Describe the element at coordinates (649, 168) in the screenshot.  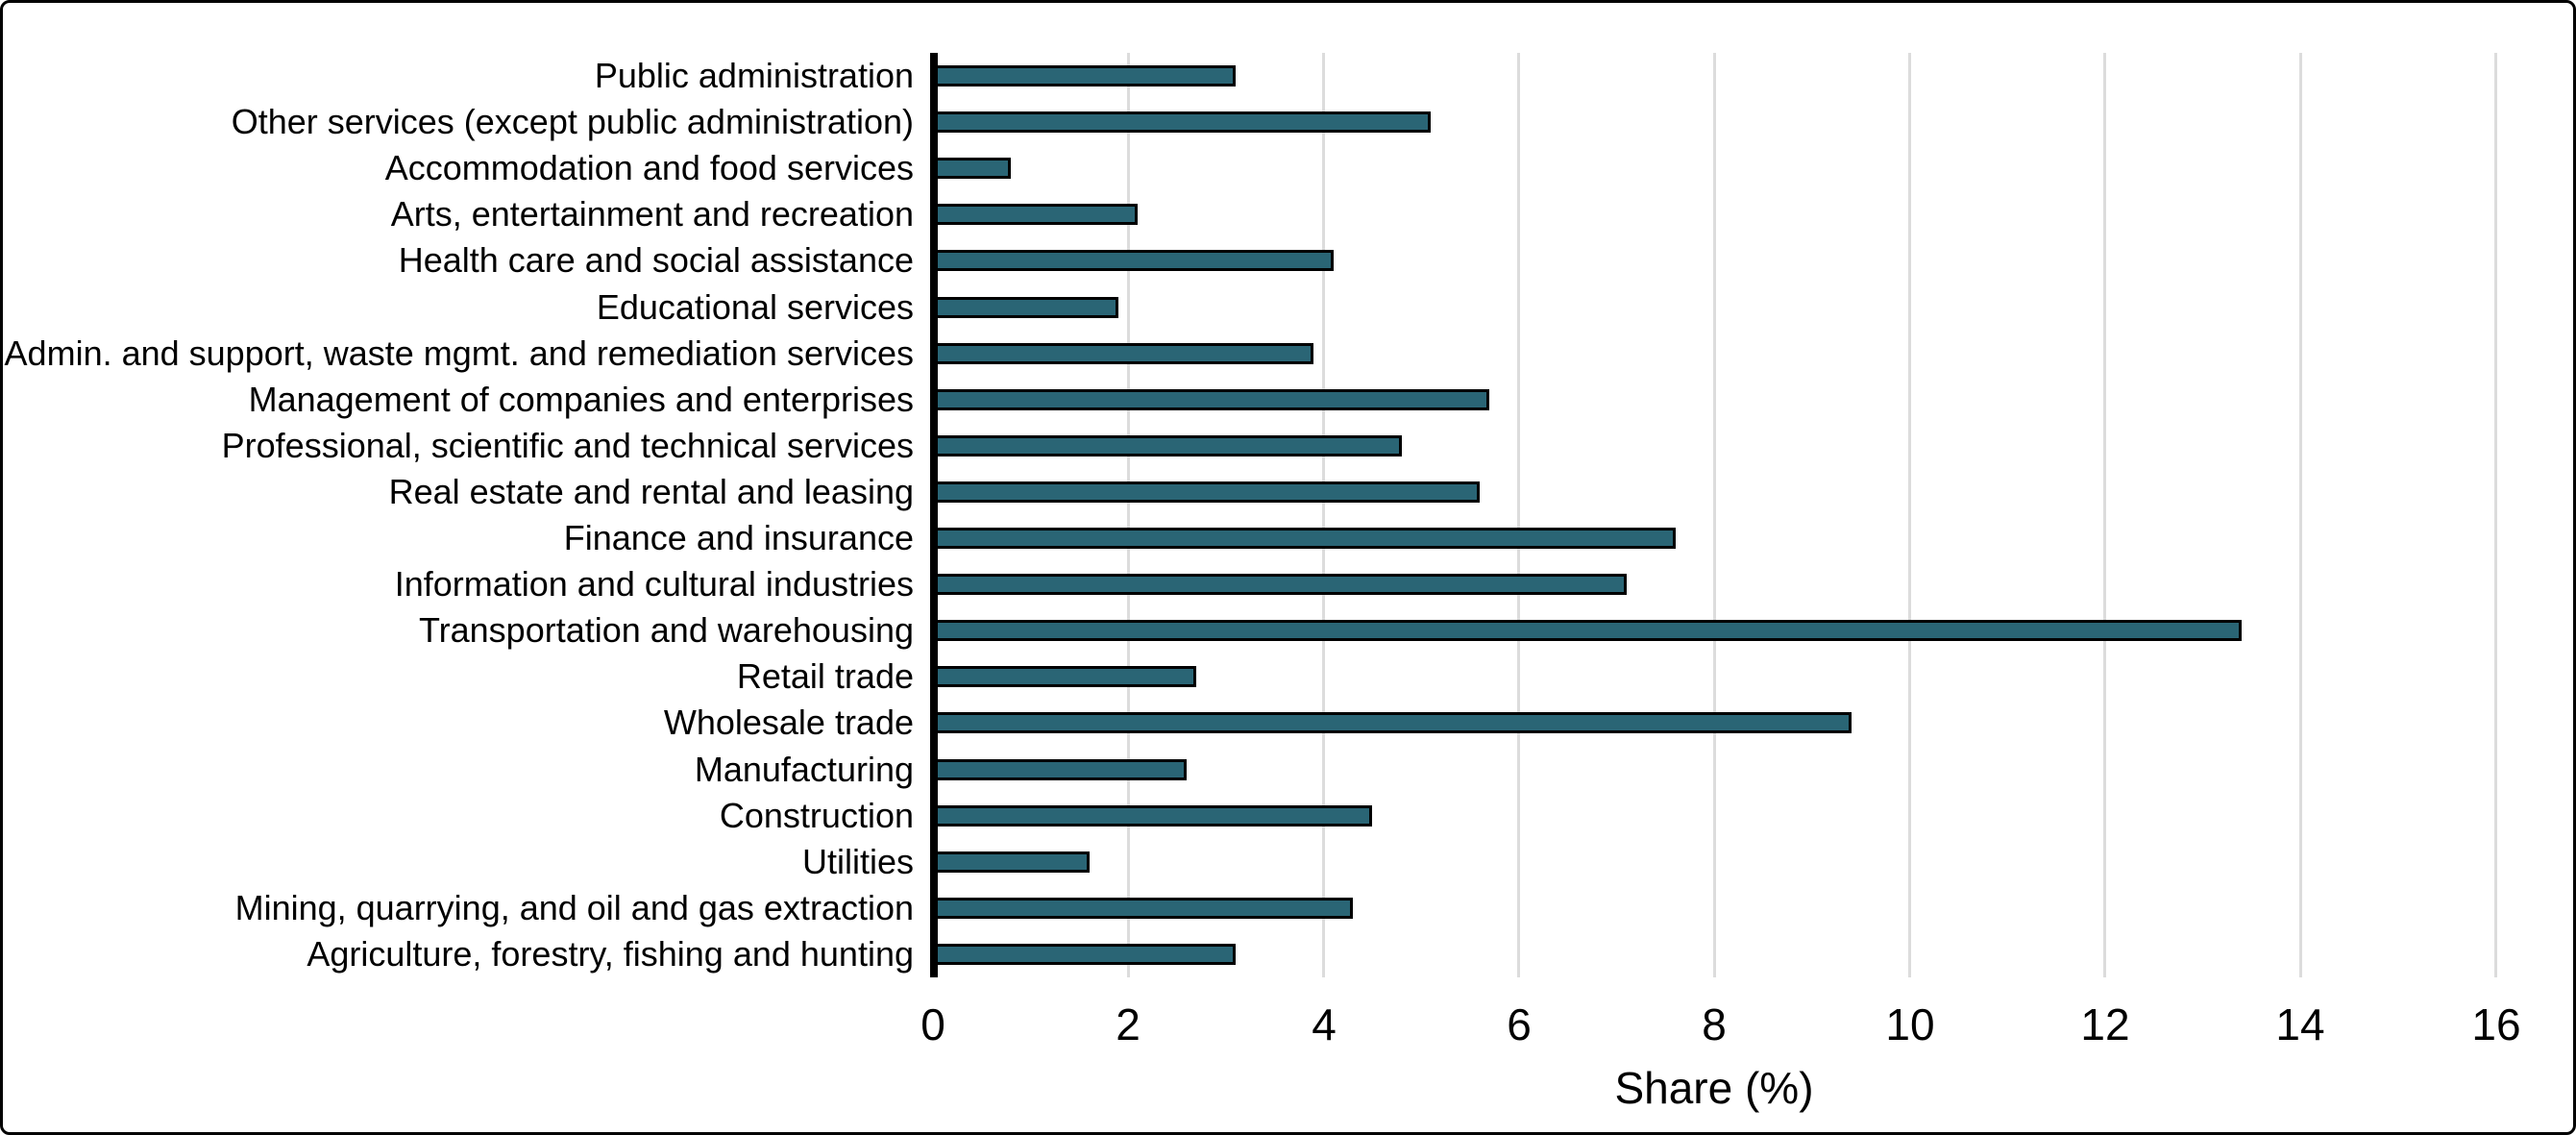
I see `category-label: Accommodation and food services` at that location.